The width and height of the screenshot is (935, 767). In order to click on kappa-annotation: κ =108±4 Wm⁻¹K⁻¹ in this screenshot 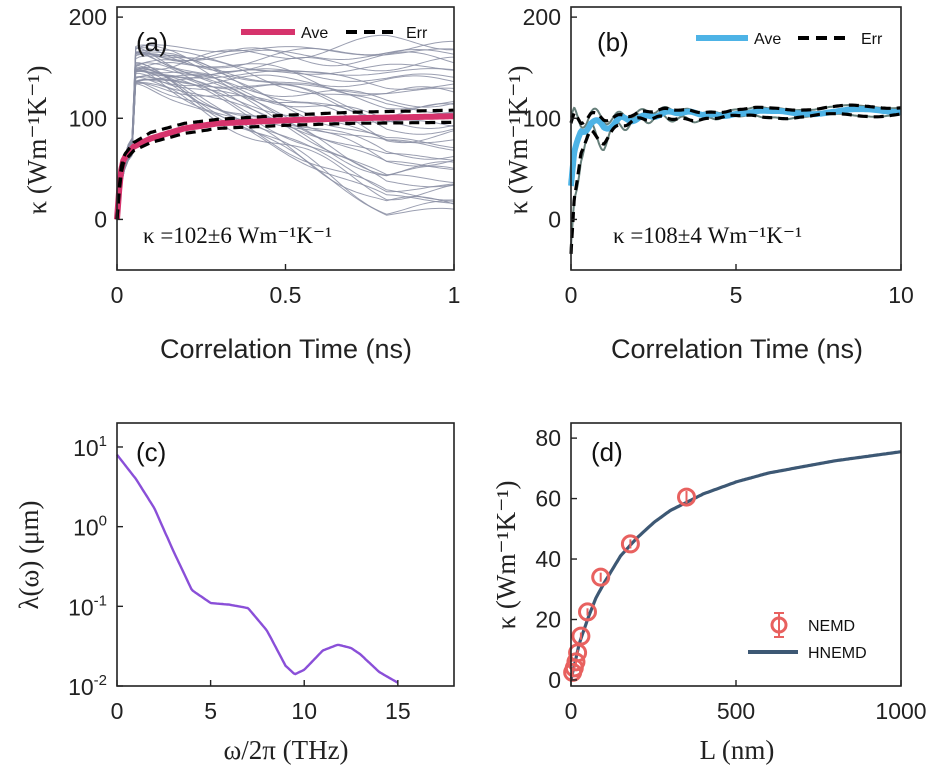, I will do `click(707, 235)`.